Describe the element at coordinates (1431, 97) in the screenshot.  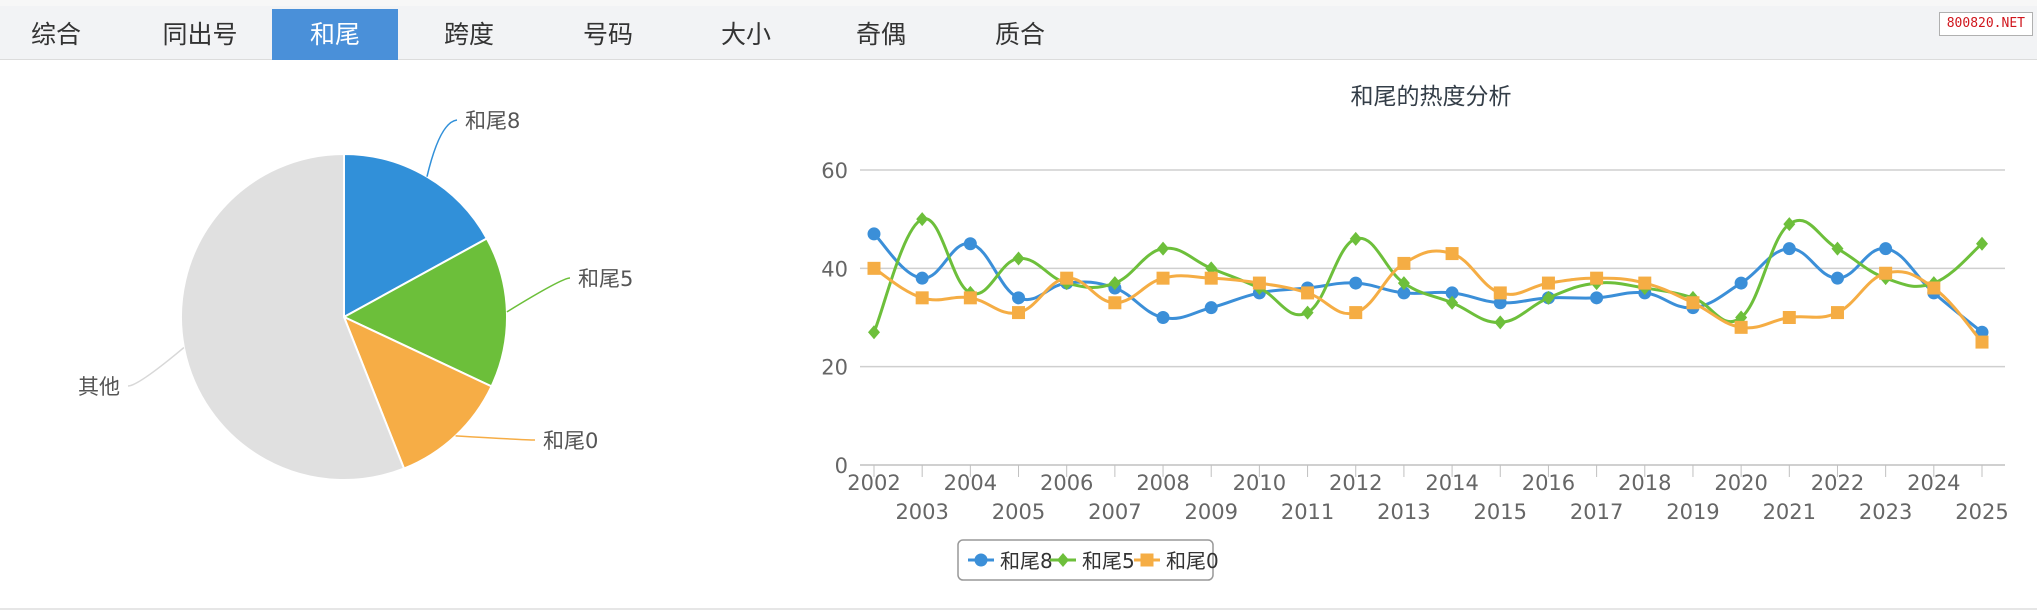
I see `chart-title: 和尾的热度分析` at that location.